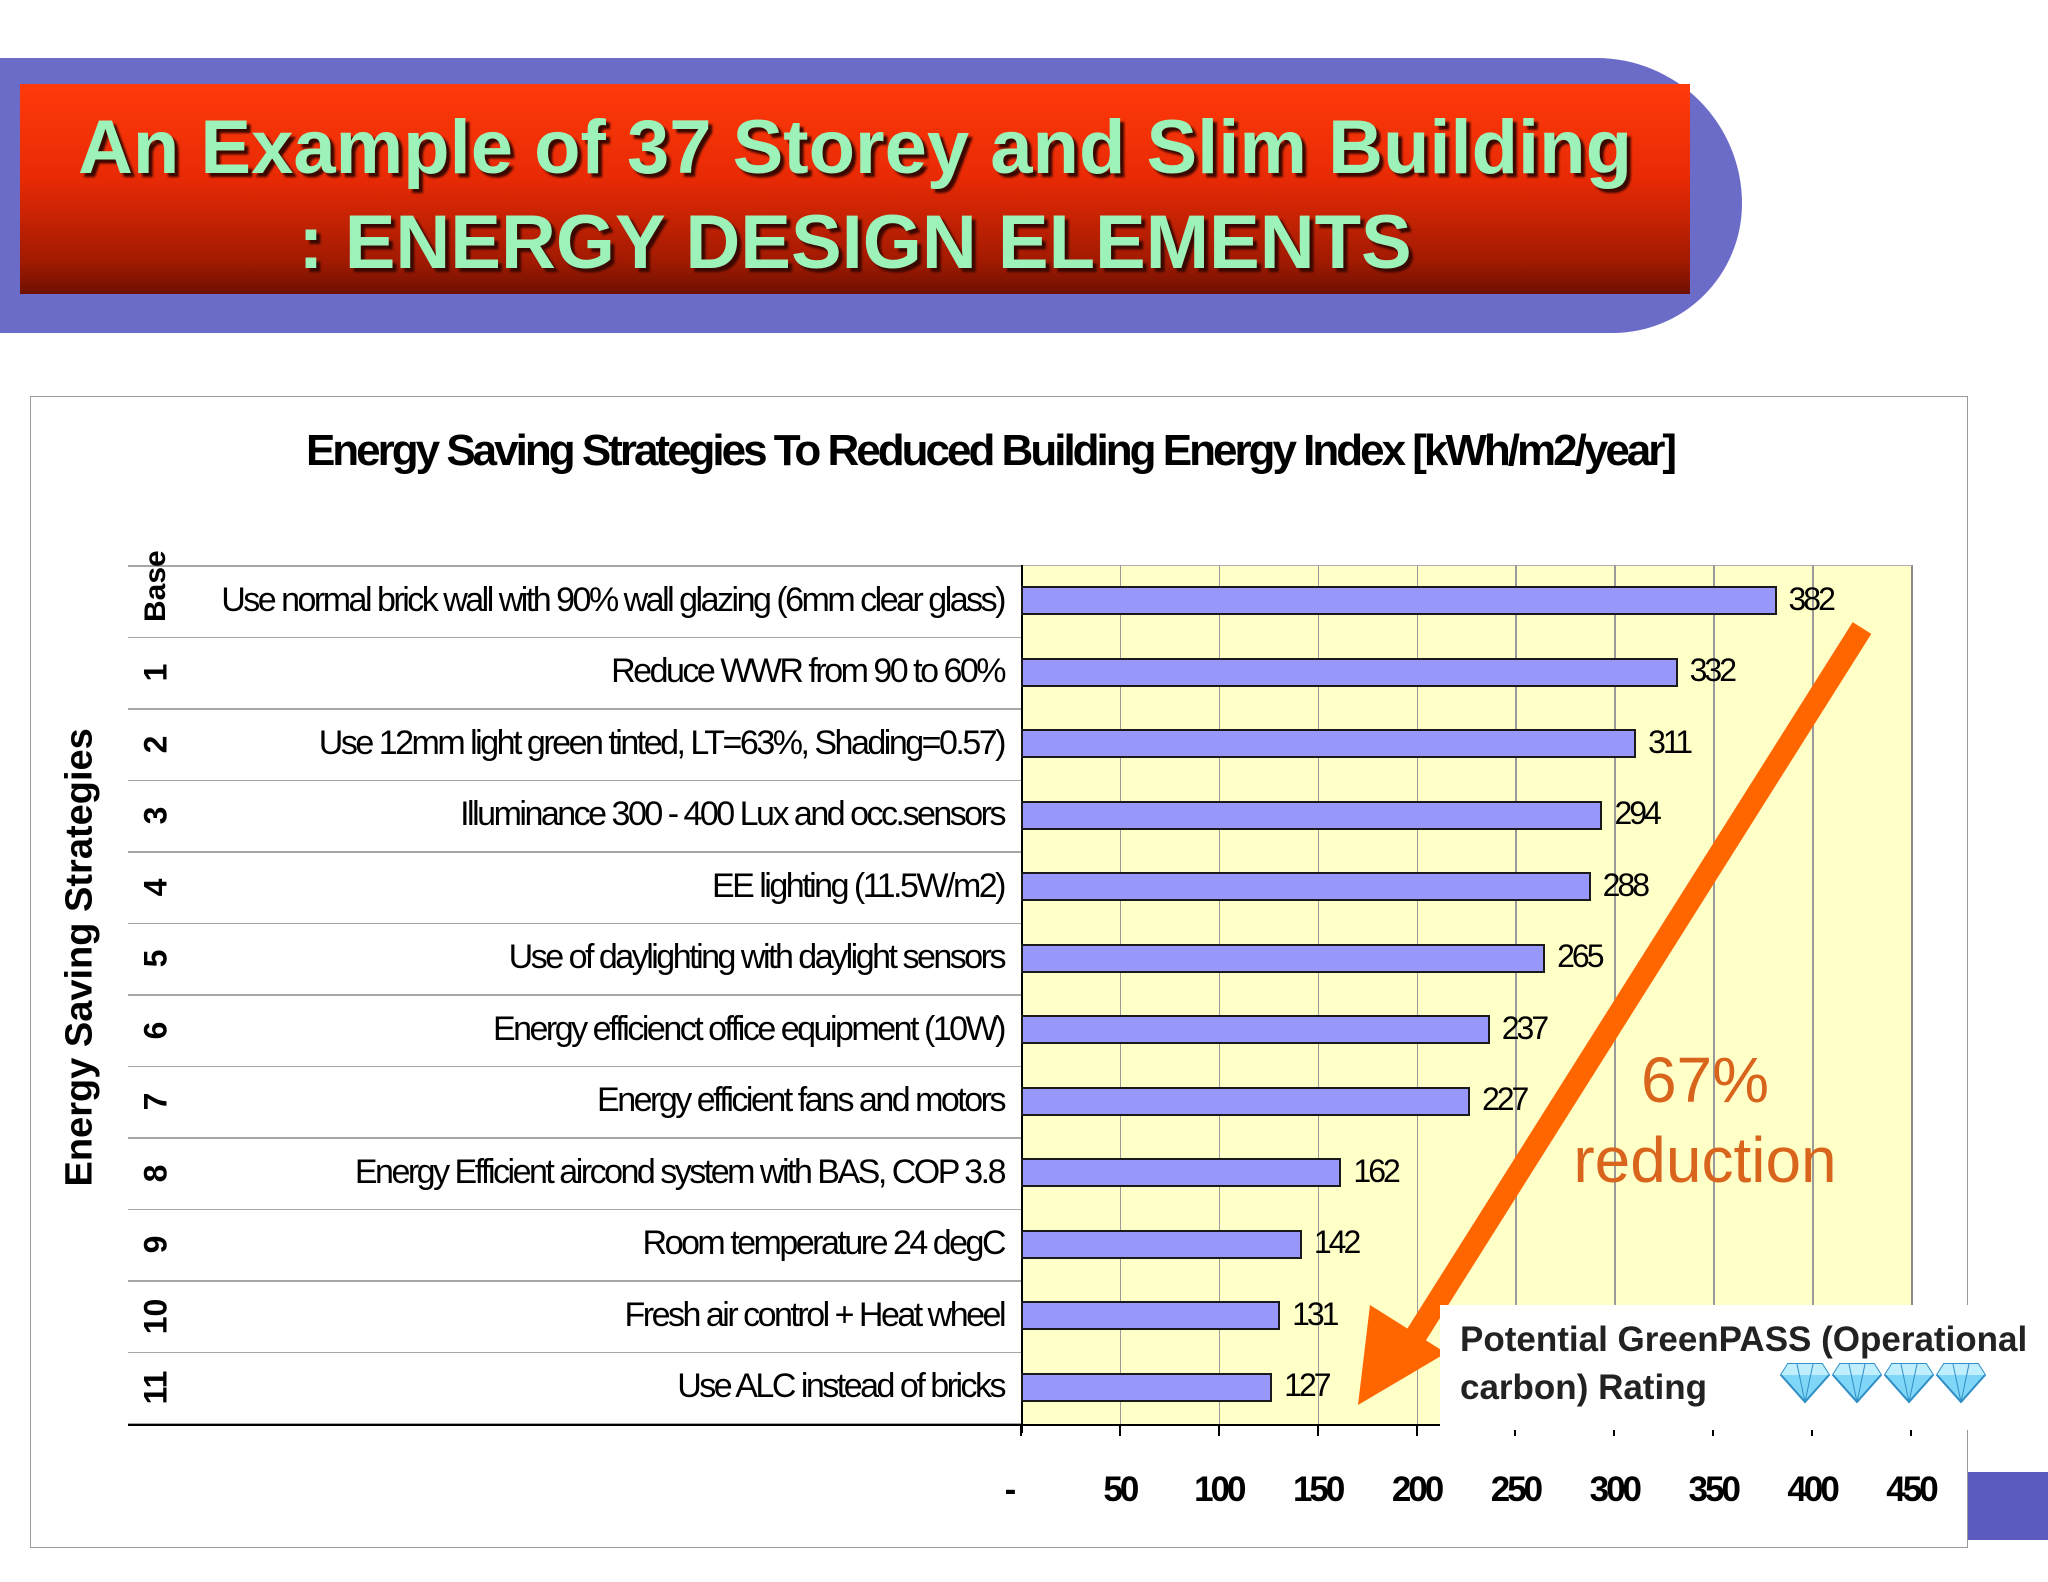 The width and height of the screenshot is (2048, 1582). Describe the element at coordinates (1220, 1489) in the screenshot. I see `x-tick-label: 100` at that location.